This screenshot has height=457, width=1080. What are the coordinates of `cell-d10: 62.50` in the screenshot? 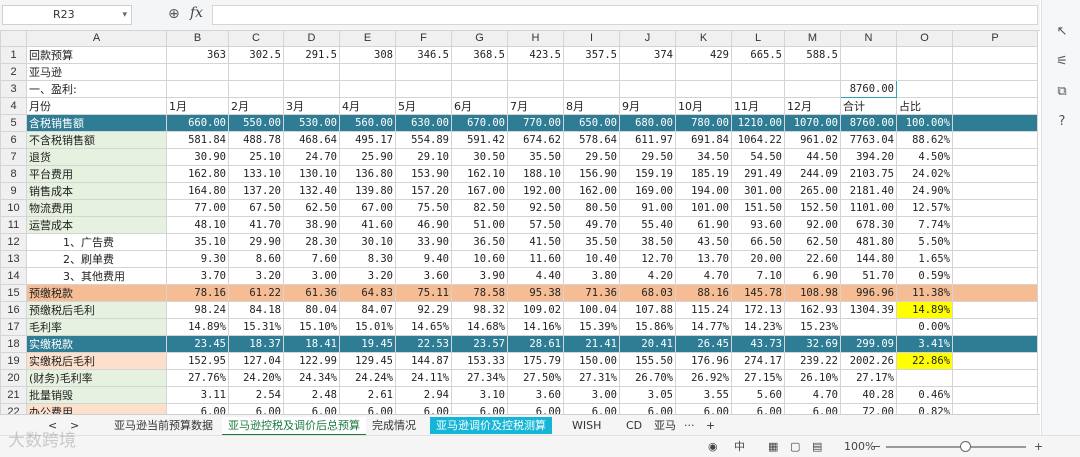 It's located at (311, 207).